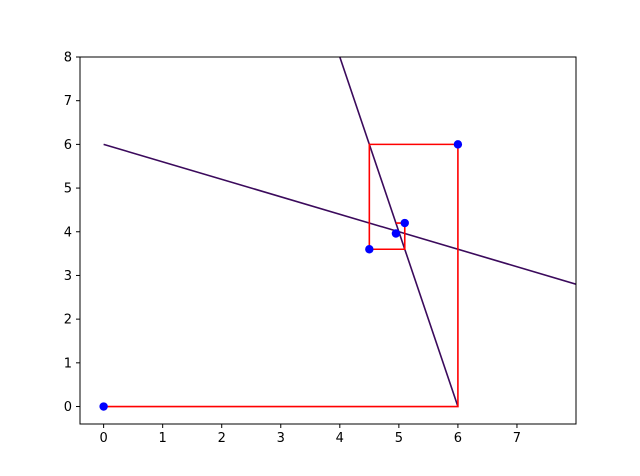 Image resolution: width=640 pixels, height=476 pixels. I want to click on y-tick-label: 2, so click(68, 320).